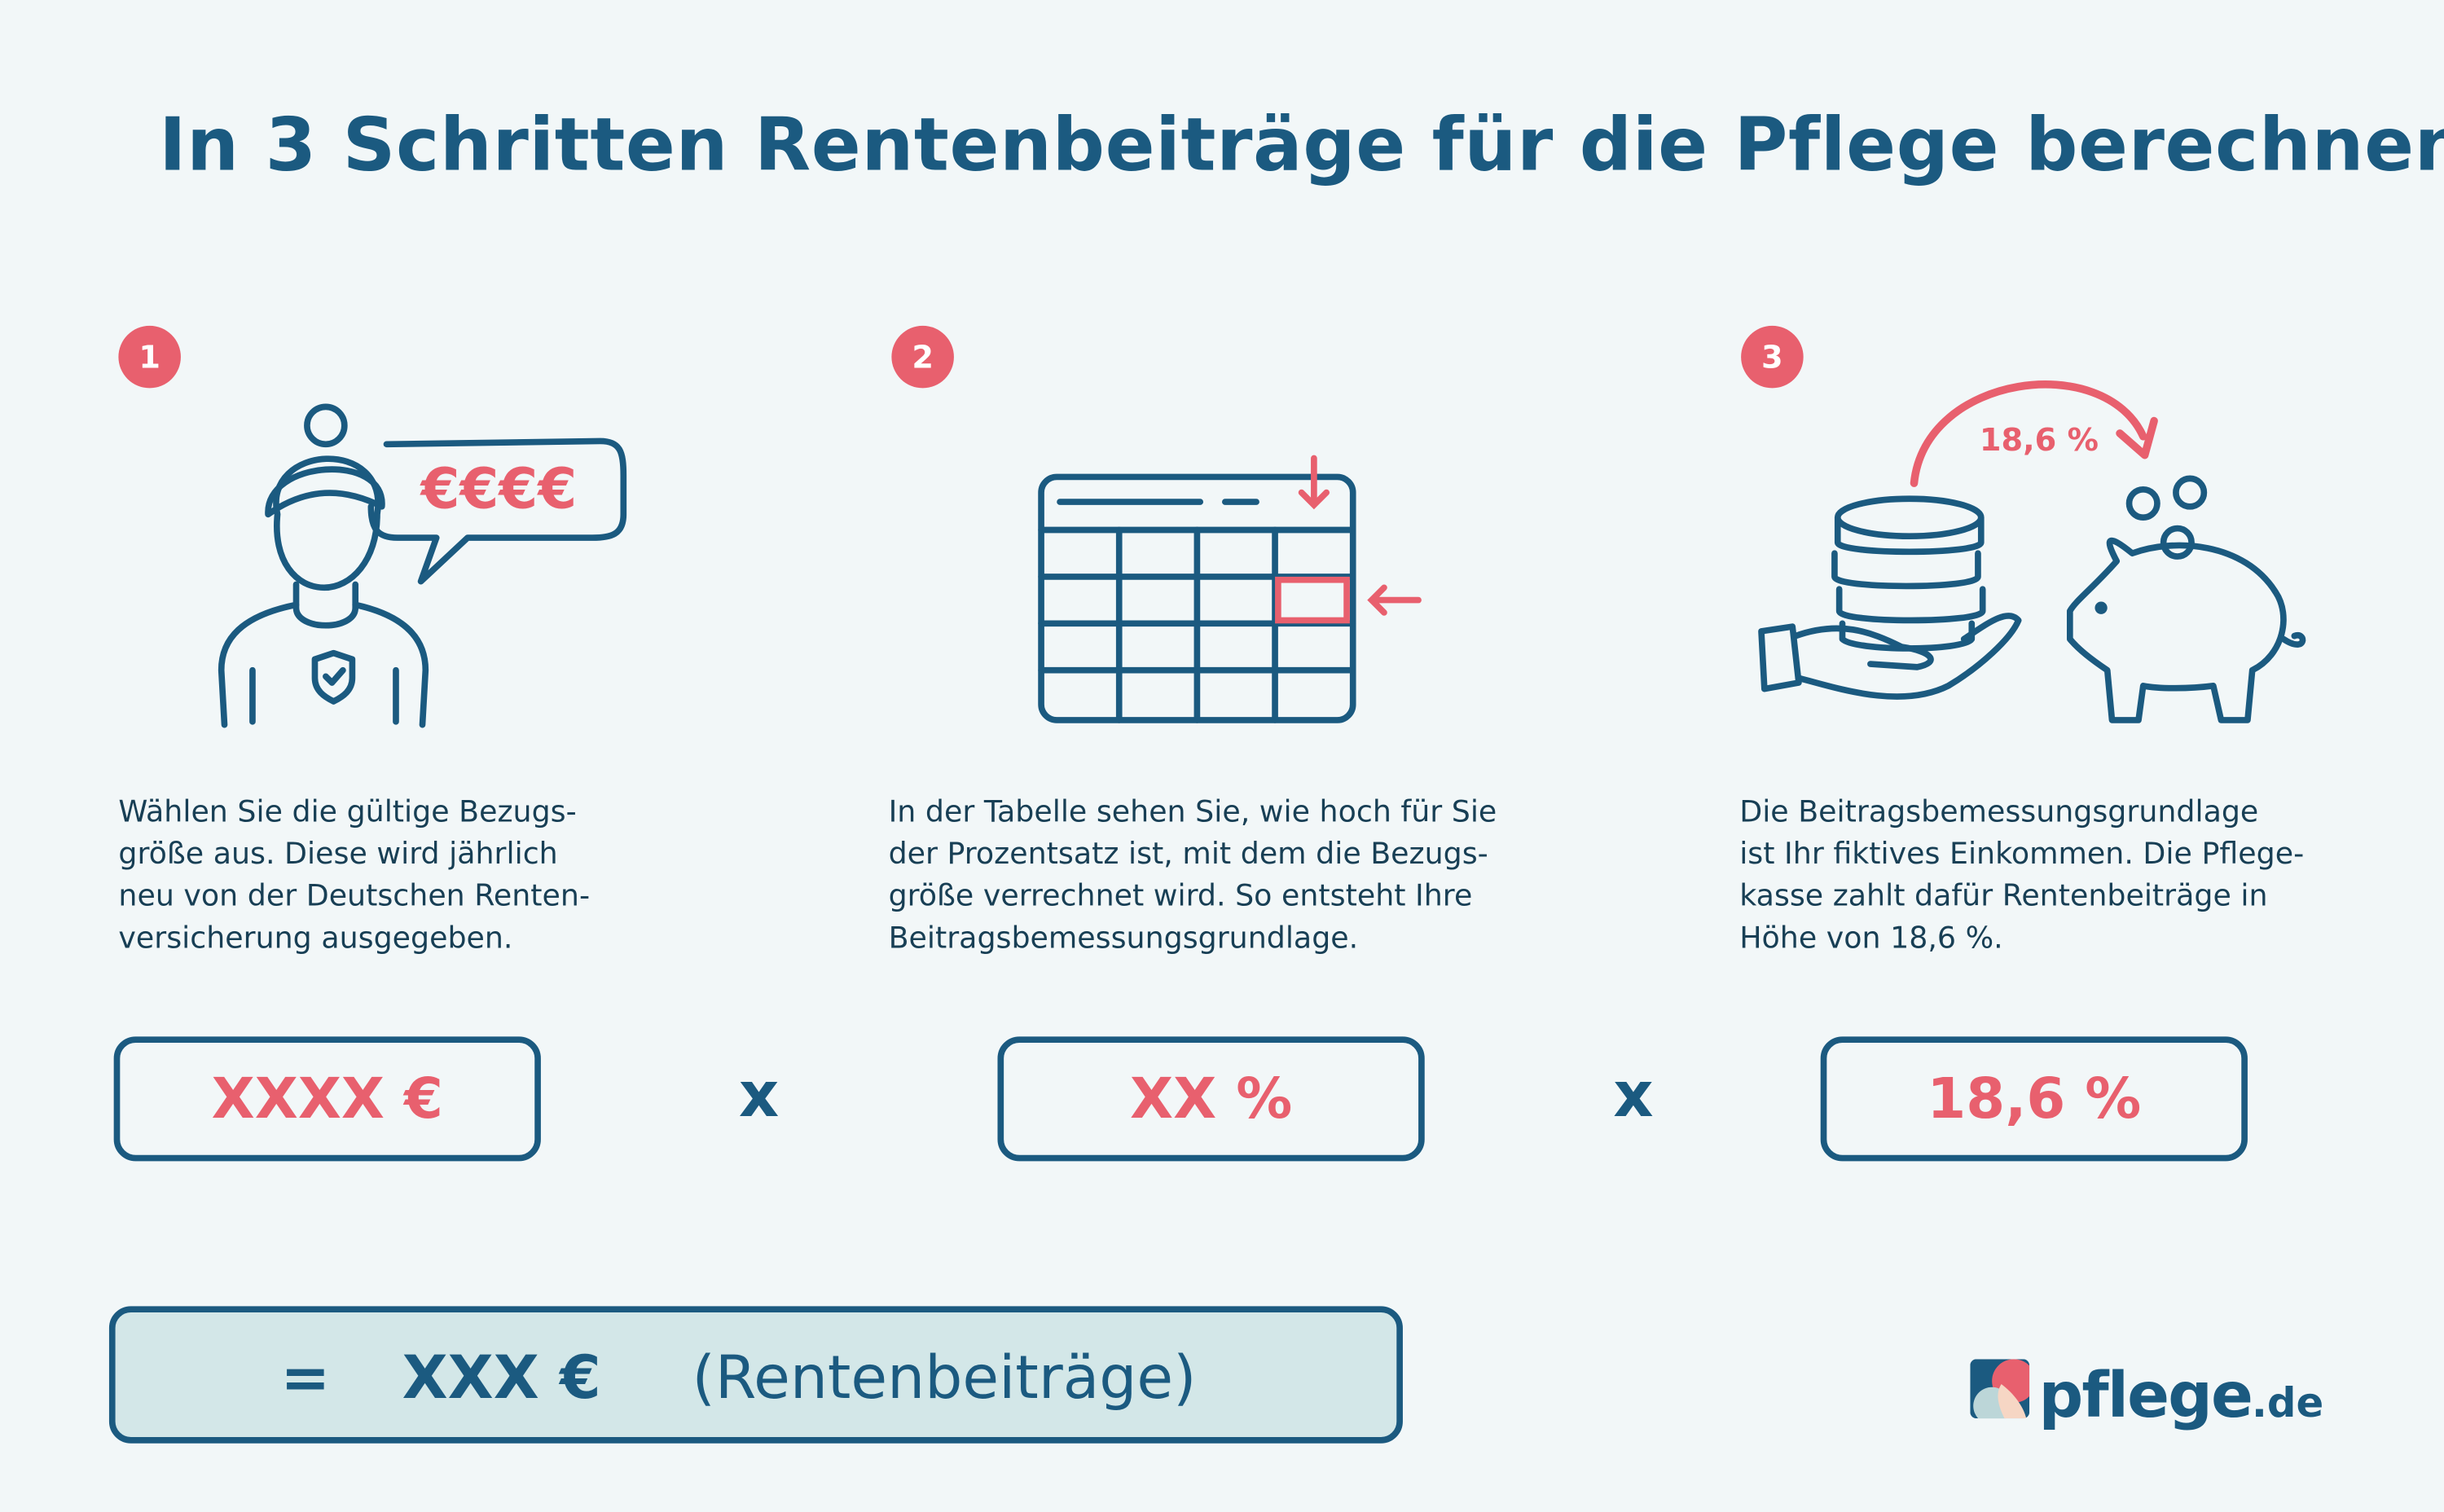  What do you see at coordinates (944, 1378) in the screenshot?
I see `result-label: (Rentenbeiträge)` at bounding box center [944, 1378].